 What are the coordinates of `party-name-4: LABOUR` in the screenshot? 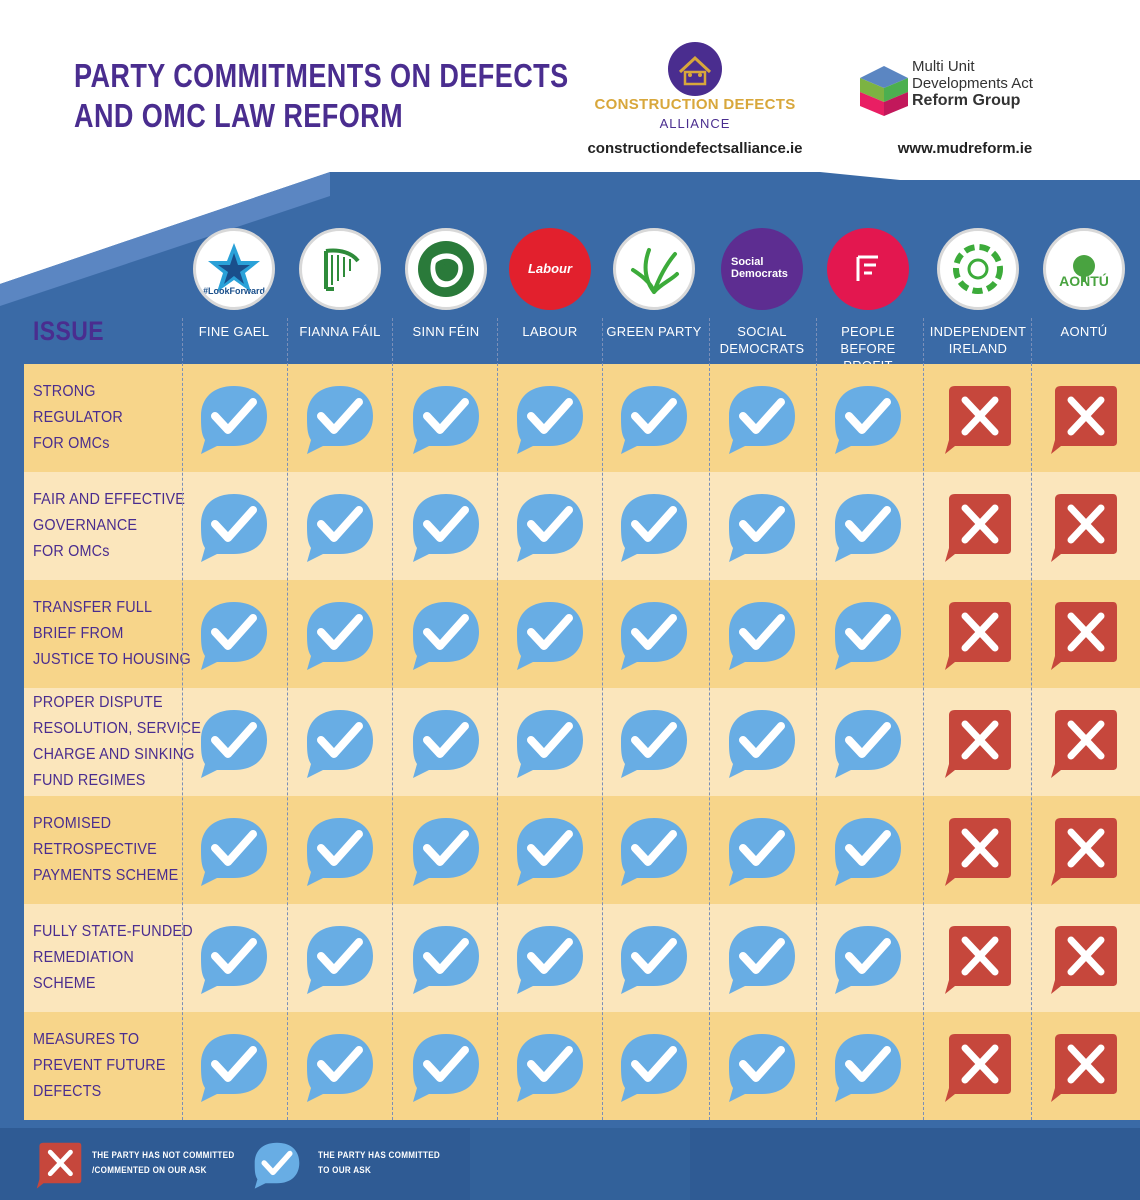 It's located at (550, 331).